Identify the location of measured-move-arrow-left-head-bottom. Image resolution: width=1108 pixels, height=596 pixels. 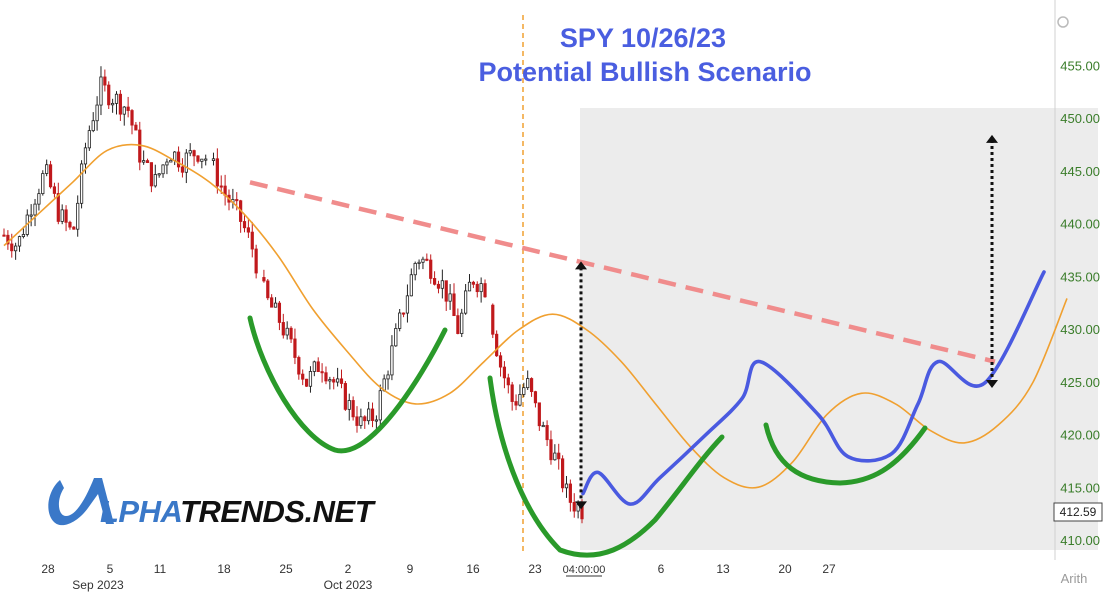
(581, 505).